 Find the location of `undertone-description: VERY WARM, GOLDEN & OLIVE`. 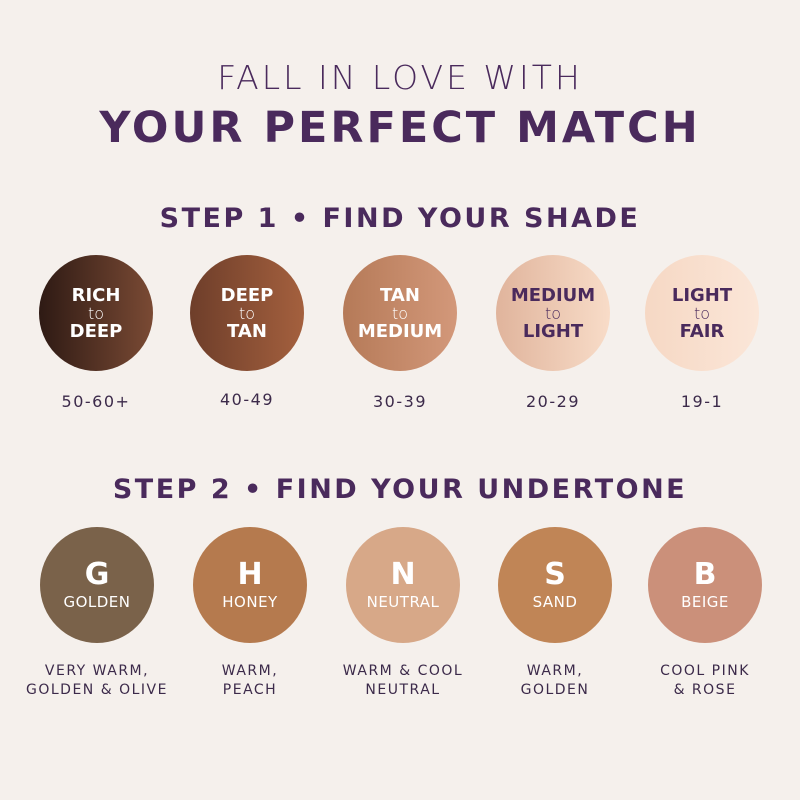

undertone-description: VERY WARM, GOLDEN & OLIVE is located at coordinates (97, 681).